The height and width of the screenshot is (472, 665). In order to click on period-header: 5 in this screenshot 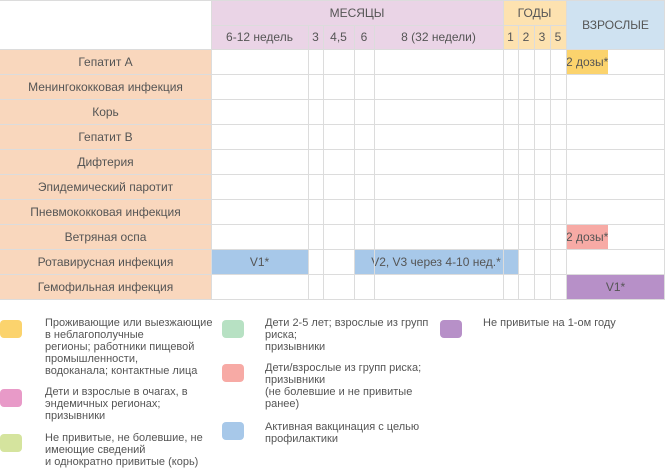, I will do `click(558, 37)`.